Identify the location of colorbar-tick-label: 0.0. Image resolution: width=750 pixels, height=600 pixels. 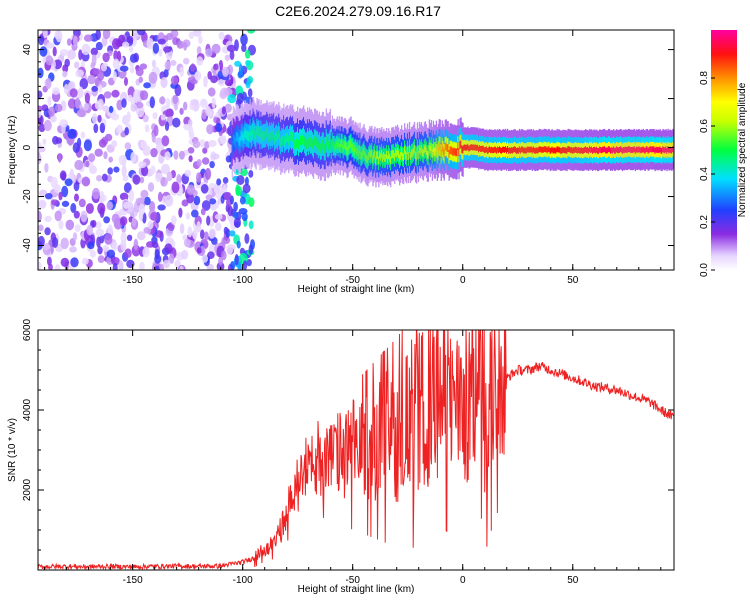
(704, 270).